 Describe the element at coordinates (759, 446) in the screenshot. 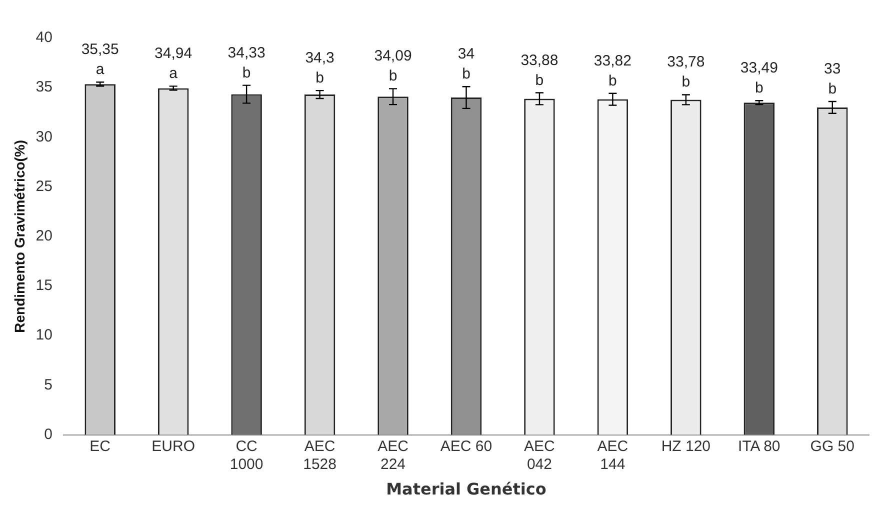

I see `x-tick-label: ITA 80` at that location.